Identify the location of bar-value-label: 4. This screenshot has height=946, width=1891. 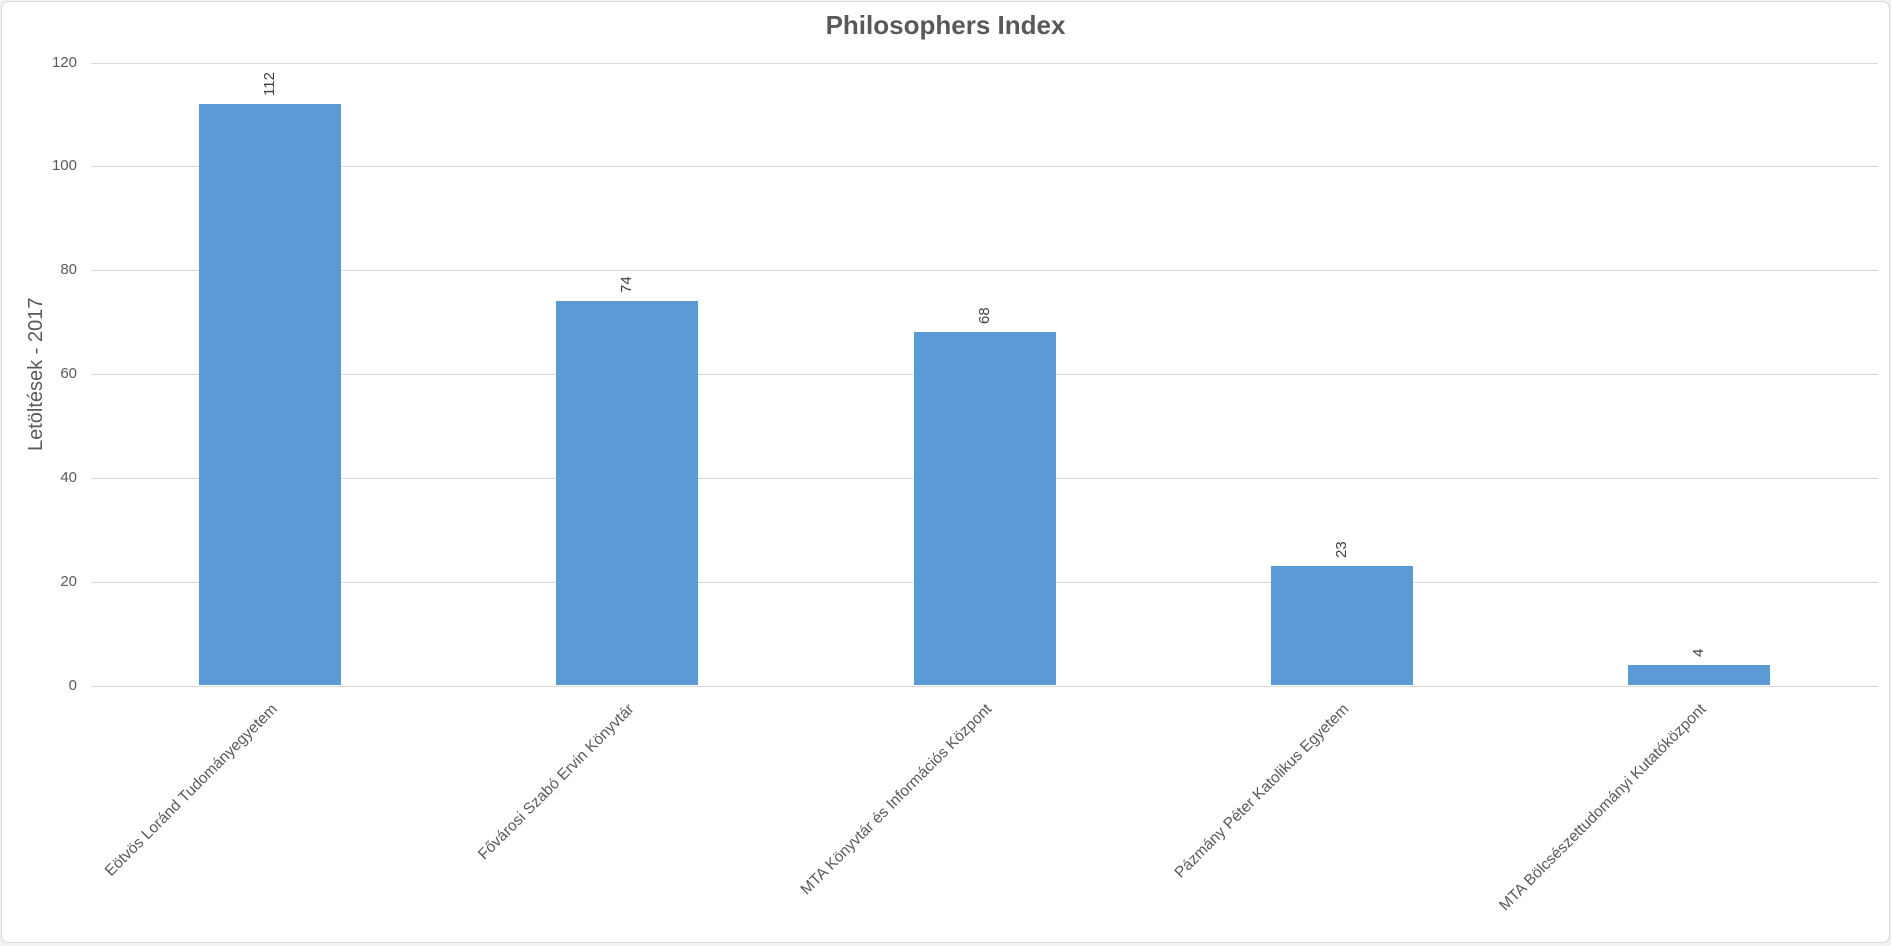
(1699, 652).